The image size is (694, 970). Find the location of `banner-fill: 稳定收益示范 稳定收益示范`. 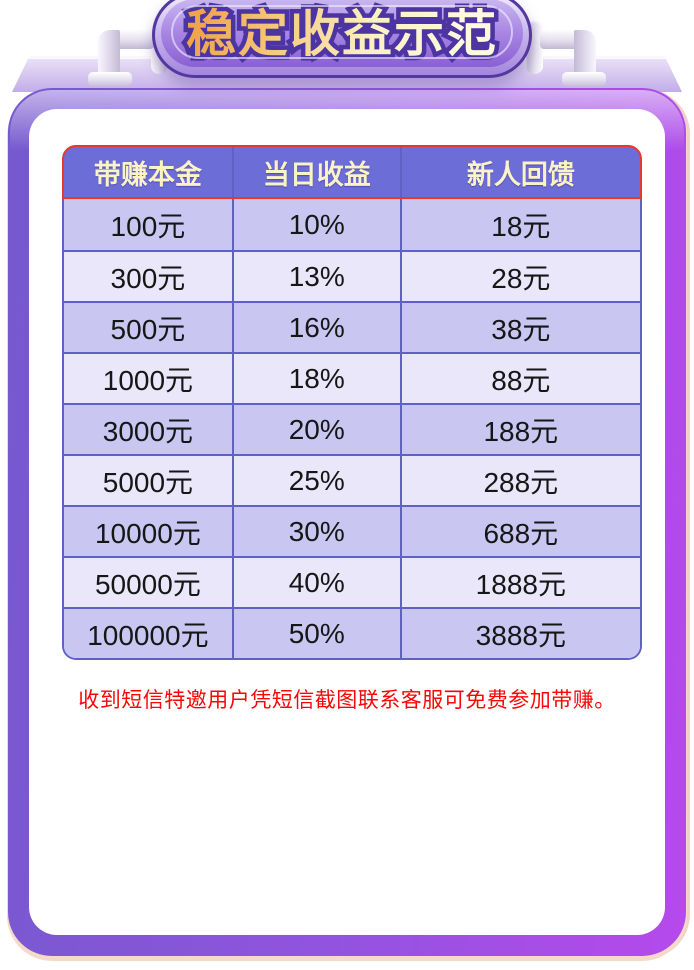

banner-fill: 稳定收益示范 稳定收益示范 is located at coordinates (342, 33).